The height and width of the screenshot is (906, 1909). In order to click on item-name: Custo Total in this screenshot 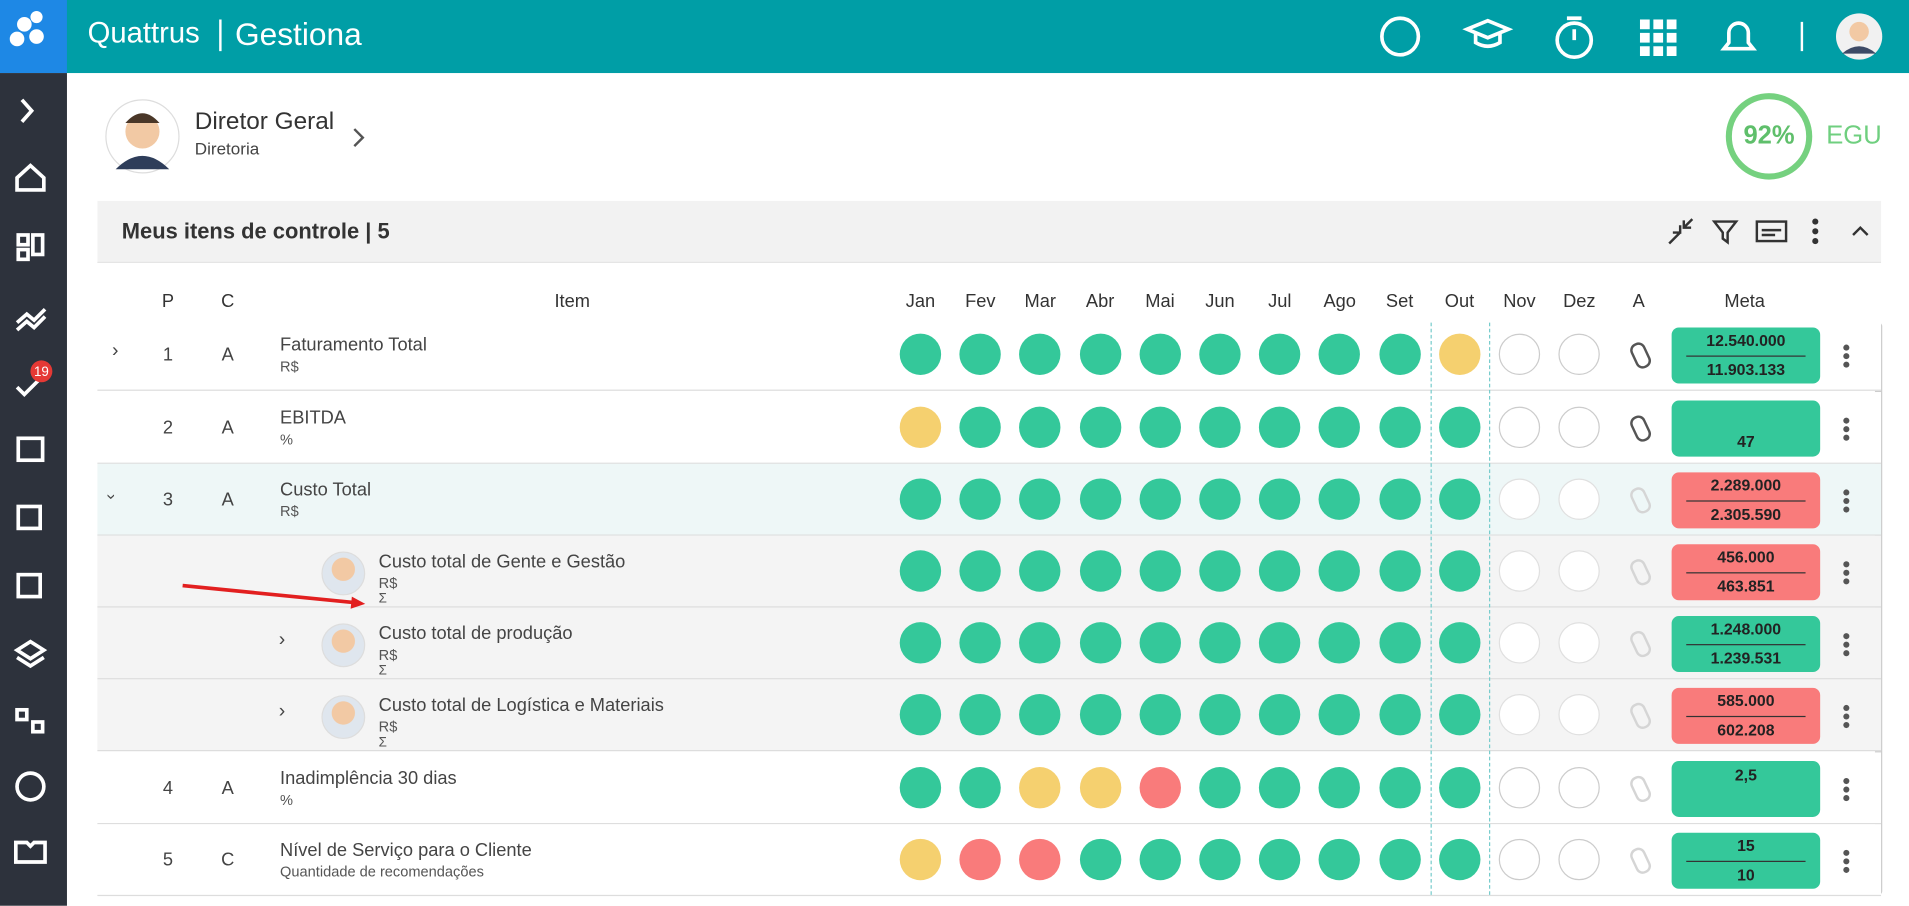, I will do `click(326, 490)`.